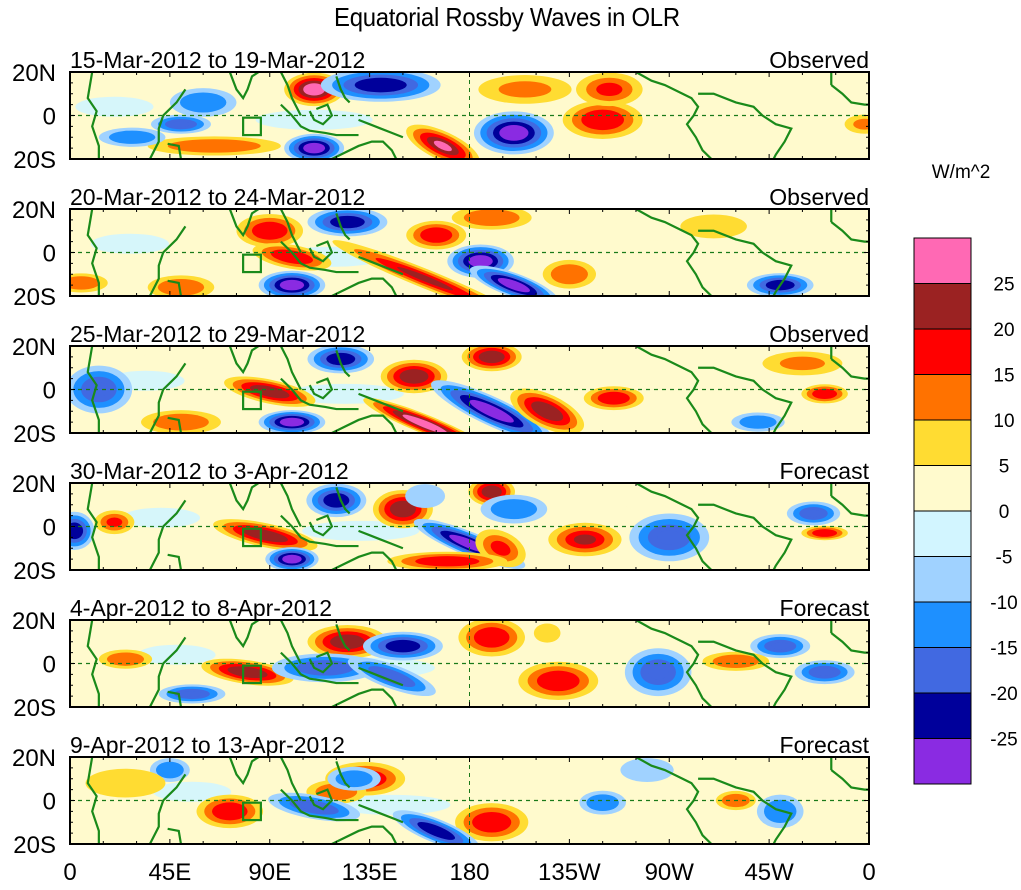  I want to click on panel-5-field, so click(469, 663).